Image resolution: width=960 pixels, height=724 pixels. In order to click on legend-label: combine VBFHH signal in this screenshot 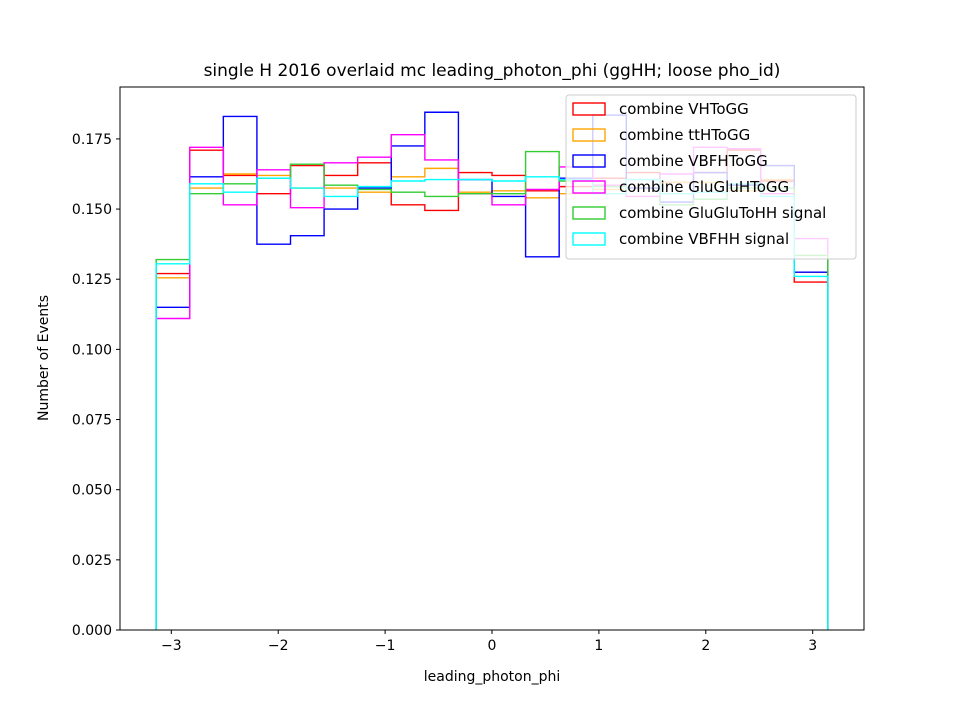, I will do `click(704, 239)`.